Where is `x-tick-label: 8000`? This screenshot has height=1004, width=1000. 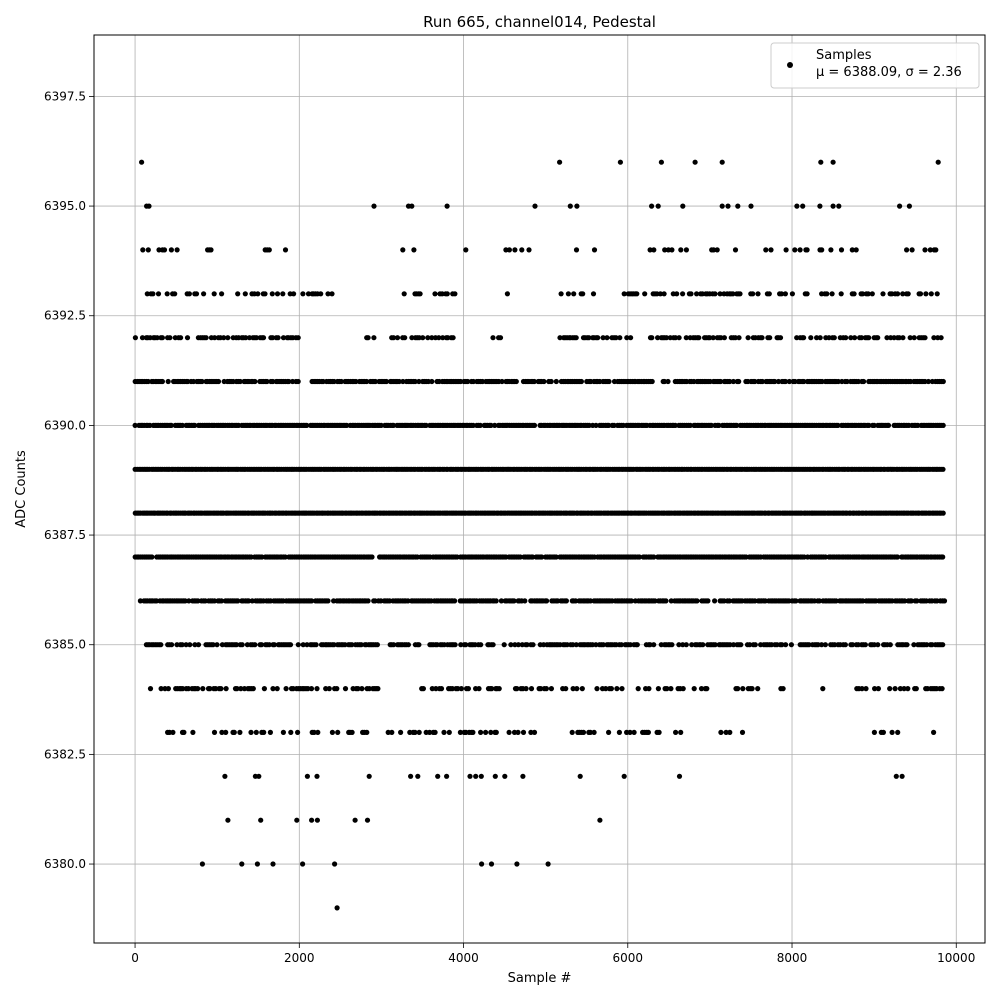
x-tick-label: 8000 is located at coordinates (792, 958).